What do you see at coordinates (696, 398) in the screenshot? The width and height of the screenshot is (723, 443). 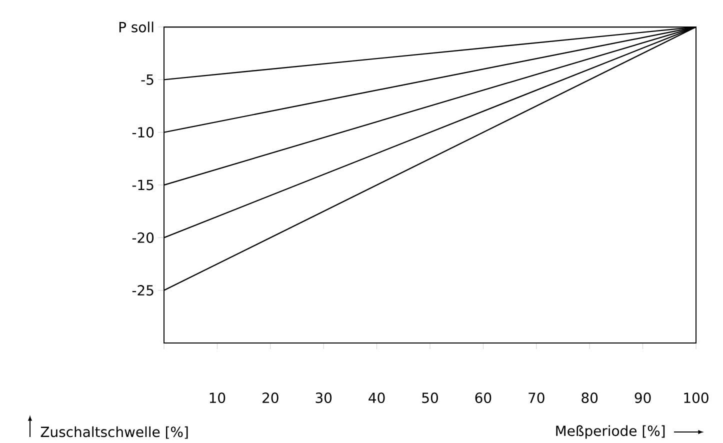 I see `x-tick-label: 100` at bounding box center [696, 398].